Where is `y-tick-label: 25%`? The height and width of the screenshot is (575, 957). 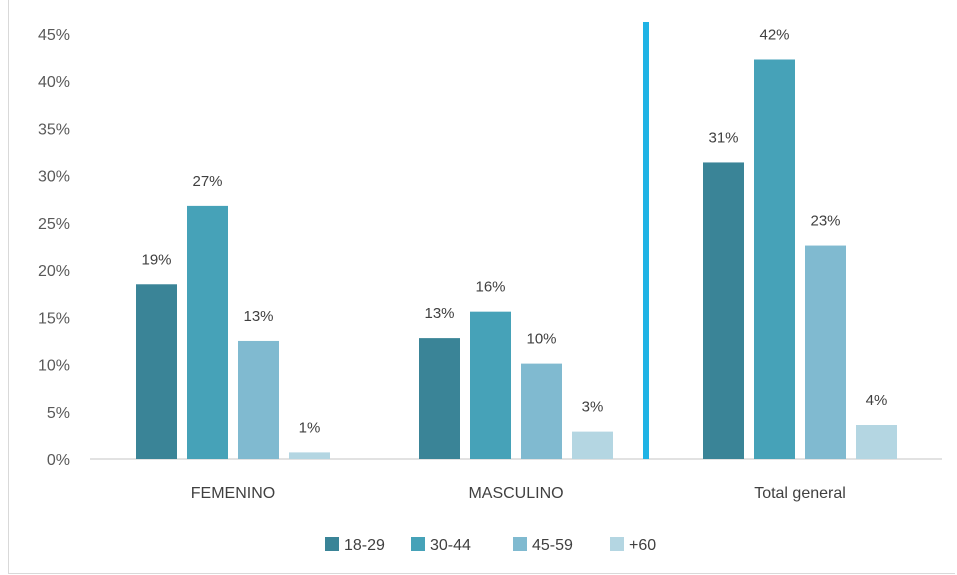 y-tick-label: 25% is located at coordinates (54, 224).